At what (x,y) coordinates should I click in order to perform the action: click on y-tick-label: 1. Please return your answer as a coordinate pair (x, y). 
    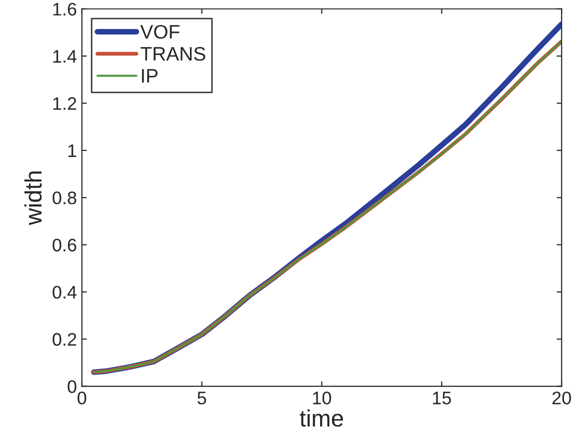
    Looking at the image, I should click on (72, 150).